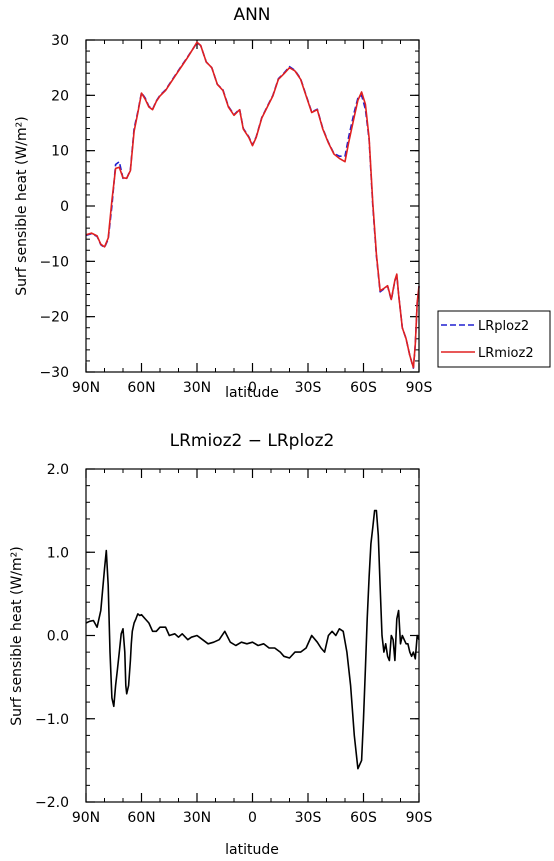 This screenshot has height=861, width=554. I want to click on top-panel-title: ANN, so click(251, 15).